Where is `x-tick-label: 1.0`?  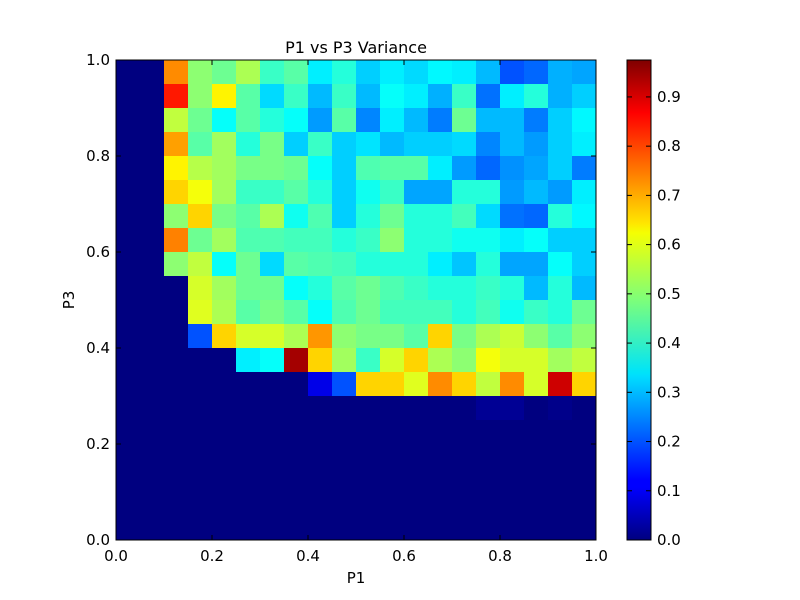
x-tick-label: 1.0 is located at coordinates (596, 556).